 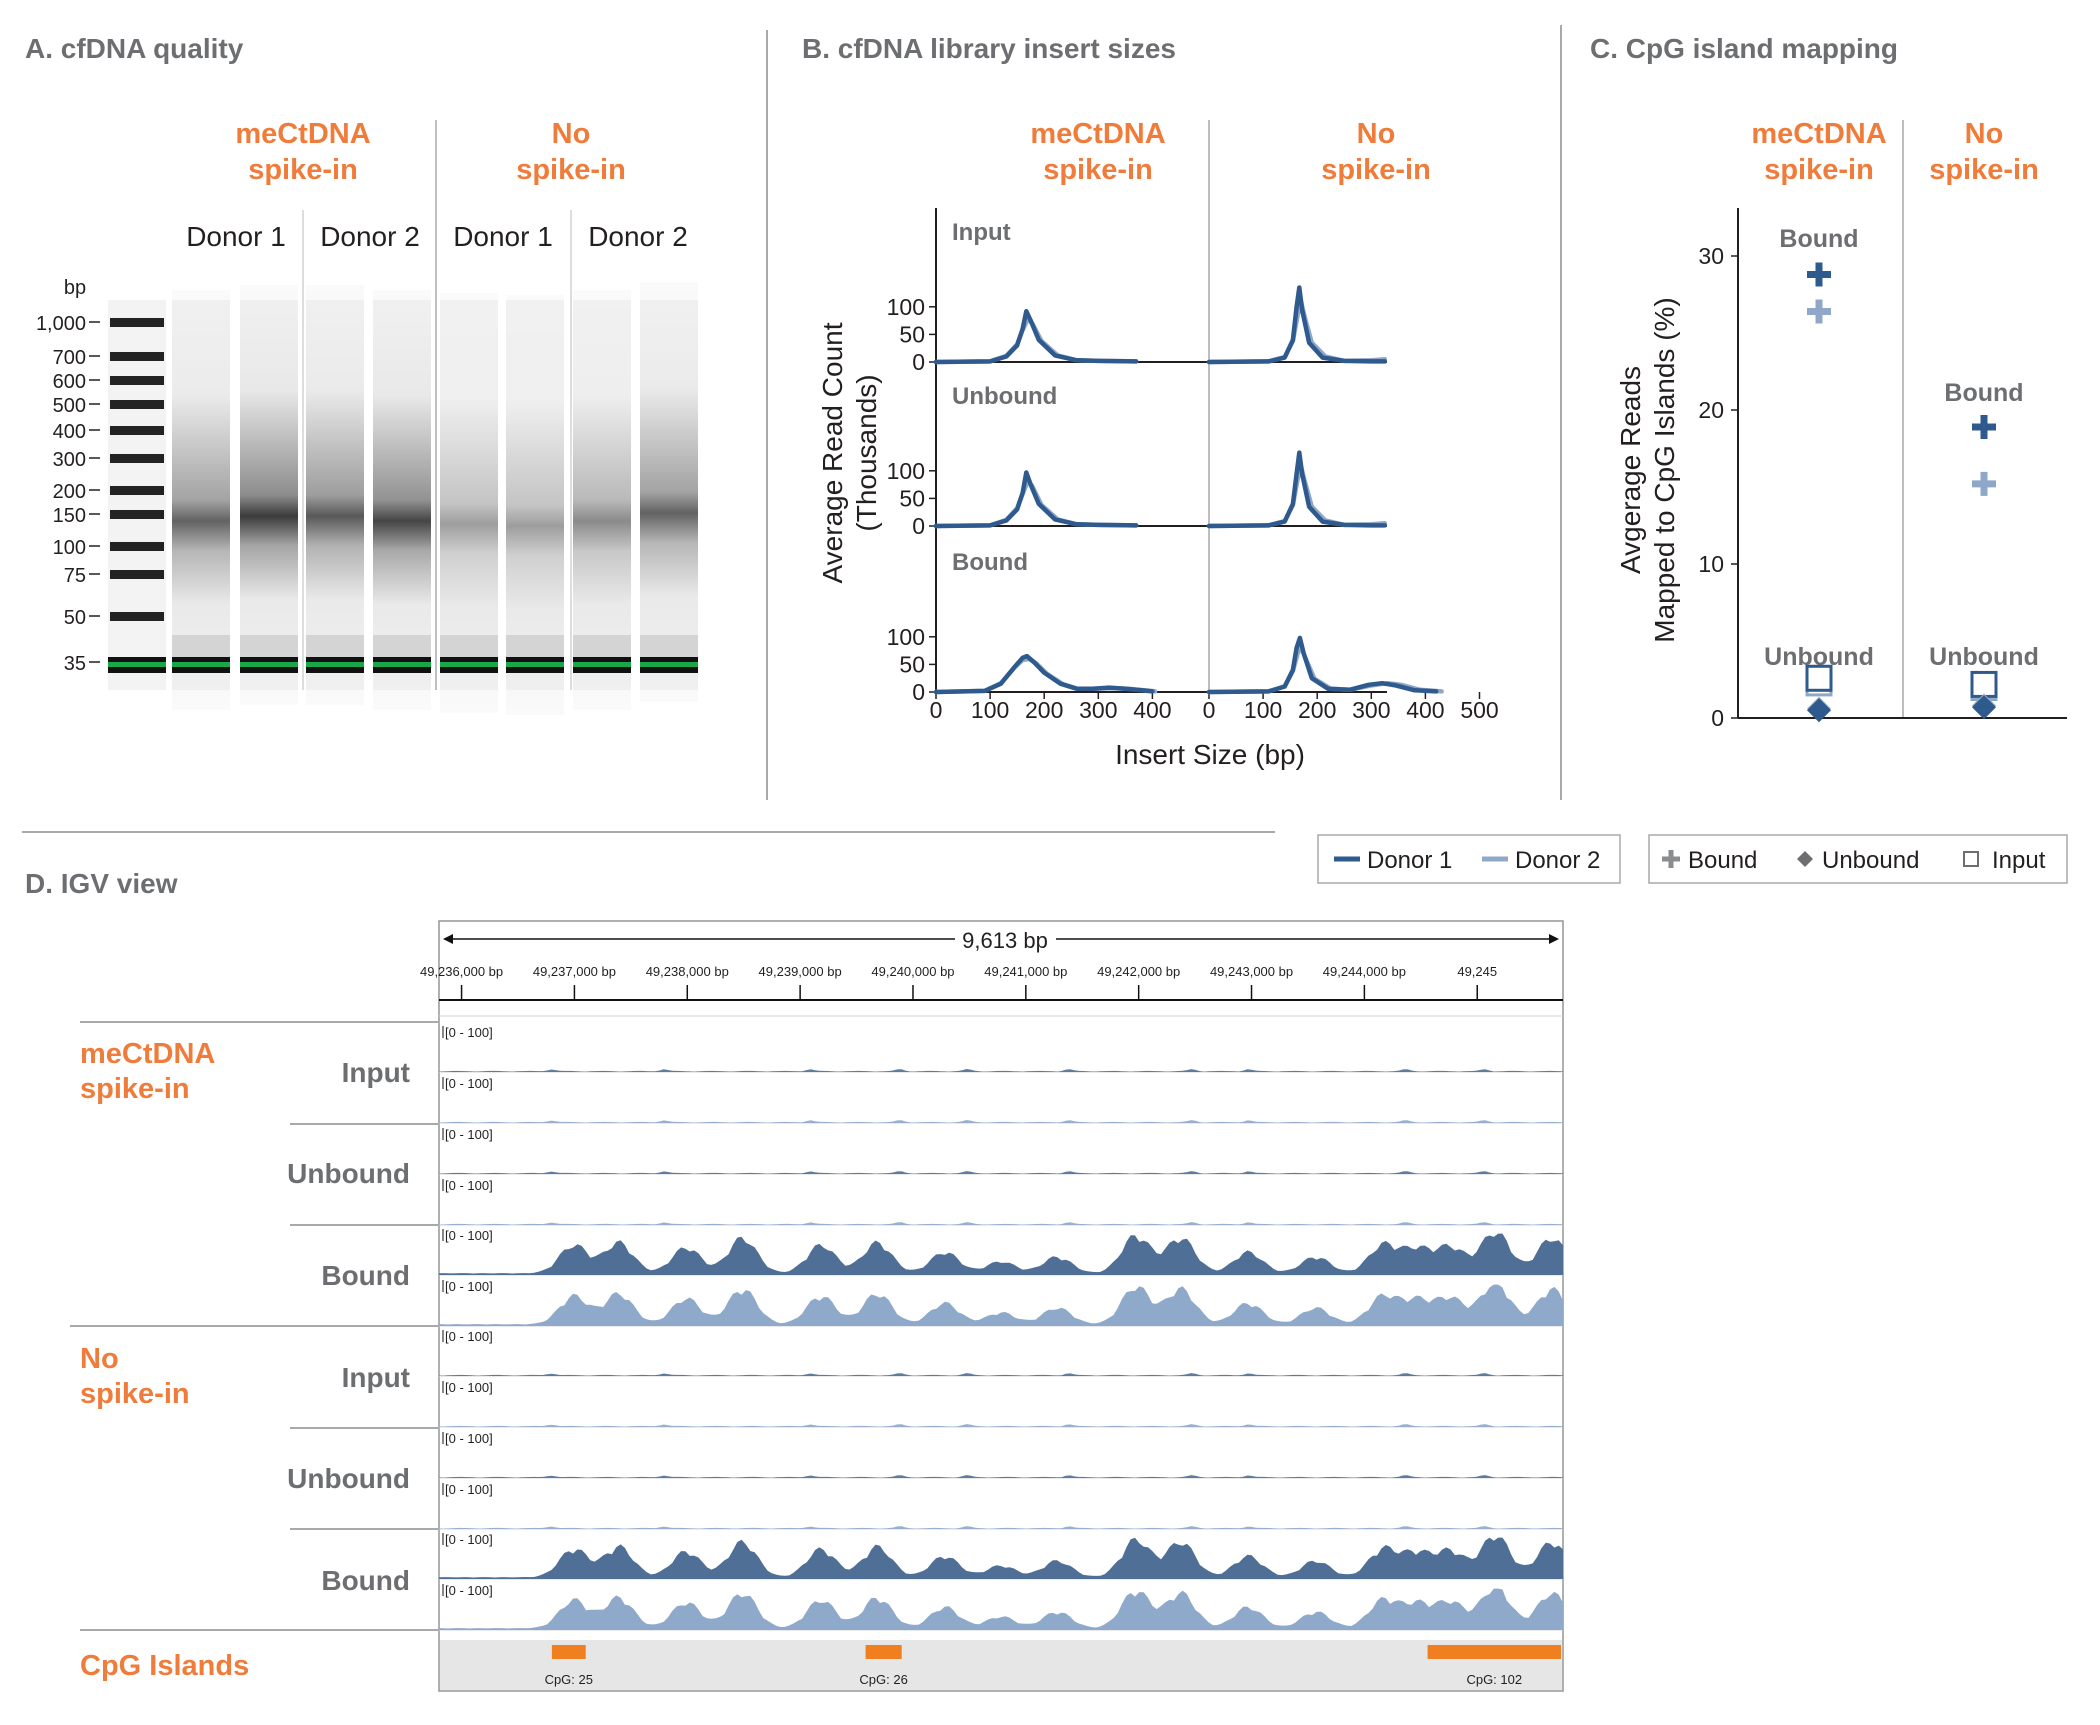 What do you see at coordinates (1984, 134) in the screenshot?
I see `panel-c-group2-line1: No` at bounding box center [1984, 134].